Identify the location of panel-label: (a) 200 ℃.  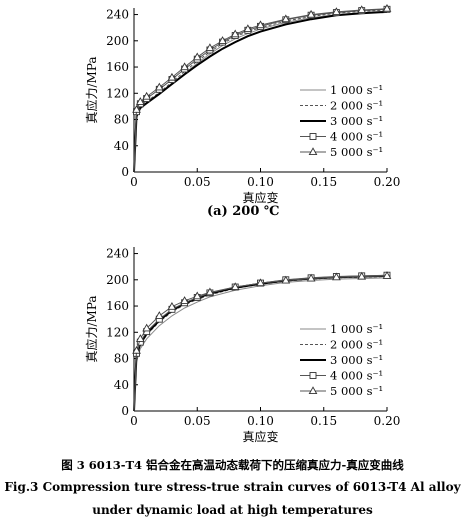
(243, 211).